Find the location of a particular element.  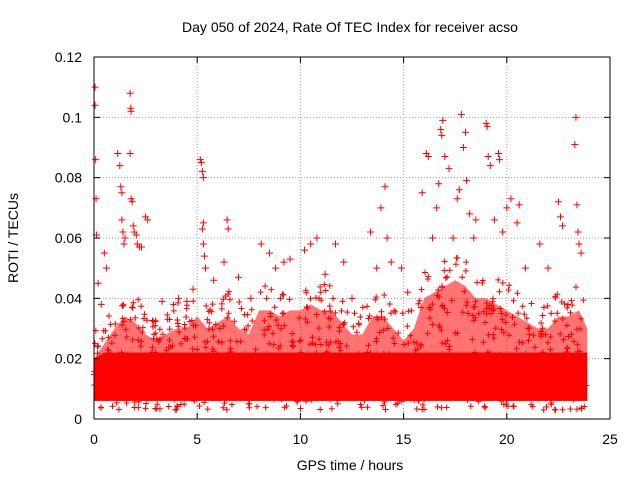

dense-point-core is located at coordinates (341, 376).